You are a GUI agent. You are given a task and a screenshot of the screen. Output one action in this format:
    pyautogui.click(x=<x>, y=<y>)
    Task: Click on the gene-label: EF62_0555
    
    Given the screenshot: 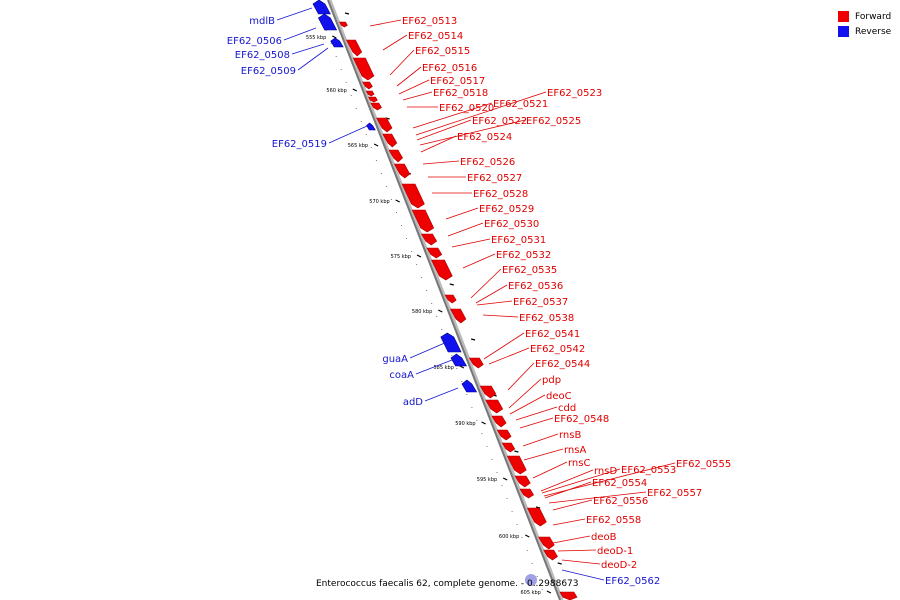 What is the action you would take?
    pyautogui.click(x=703, y=464)
    